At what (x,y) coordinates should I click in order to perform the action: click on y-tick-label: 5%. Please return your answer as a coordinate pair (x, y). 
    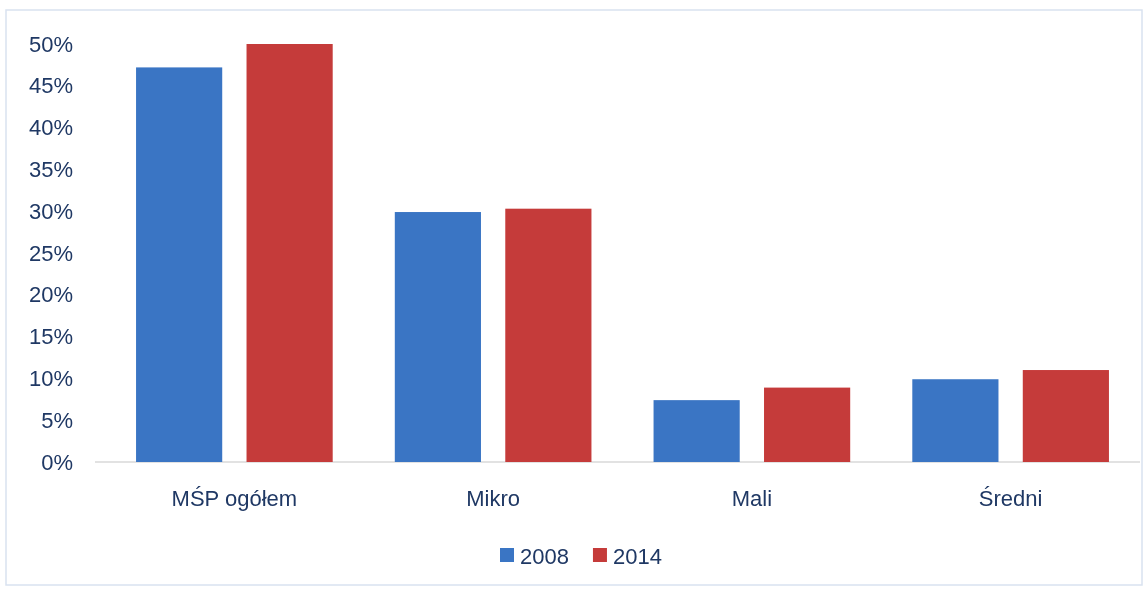
    Looking at the image, I should click on (57, 420).